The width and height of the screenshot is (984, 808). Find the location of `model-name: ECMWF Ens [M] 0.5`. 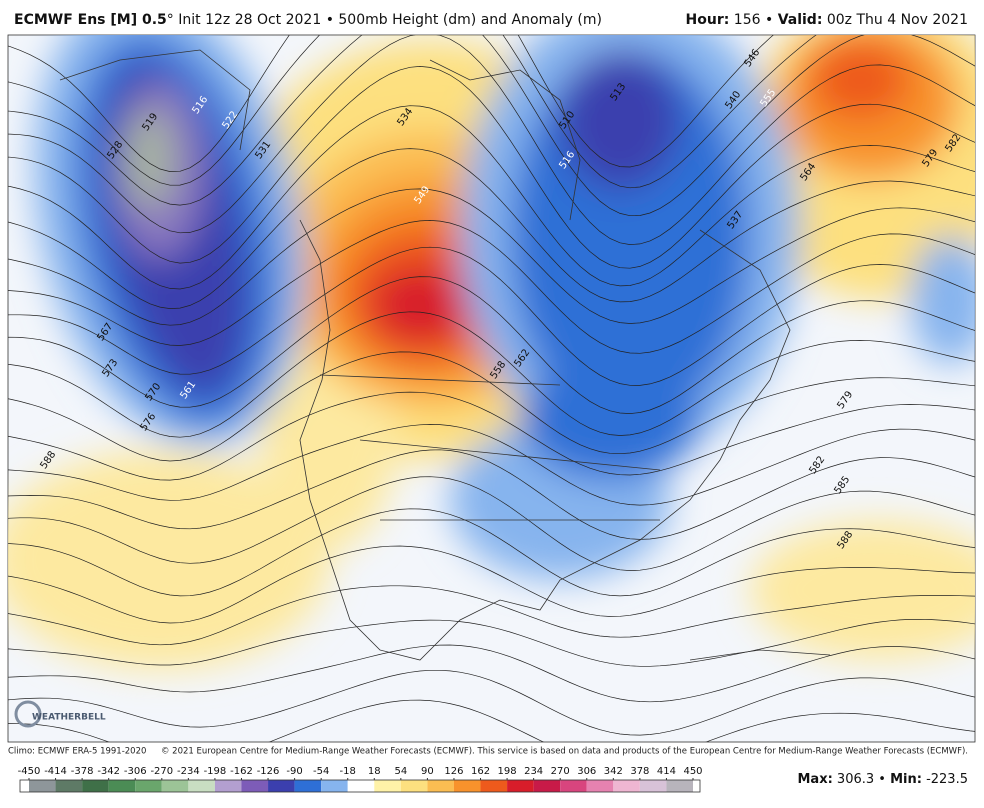

model-name: ECMWF Ens [M] 0.5 is located at coordinates (90, 20).